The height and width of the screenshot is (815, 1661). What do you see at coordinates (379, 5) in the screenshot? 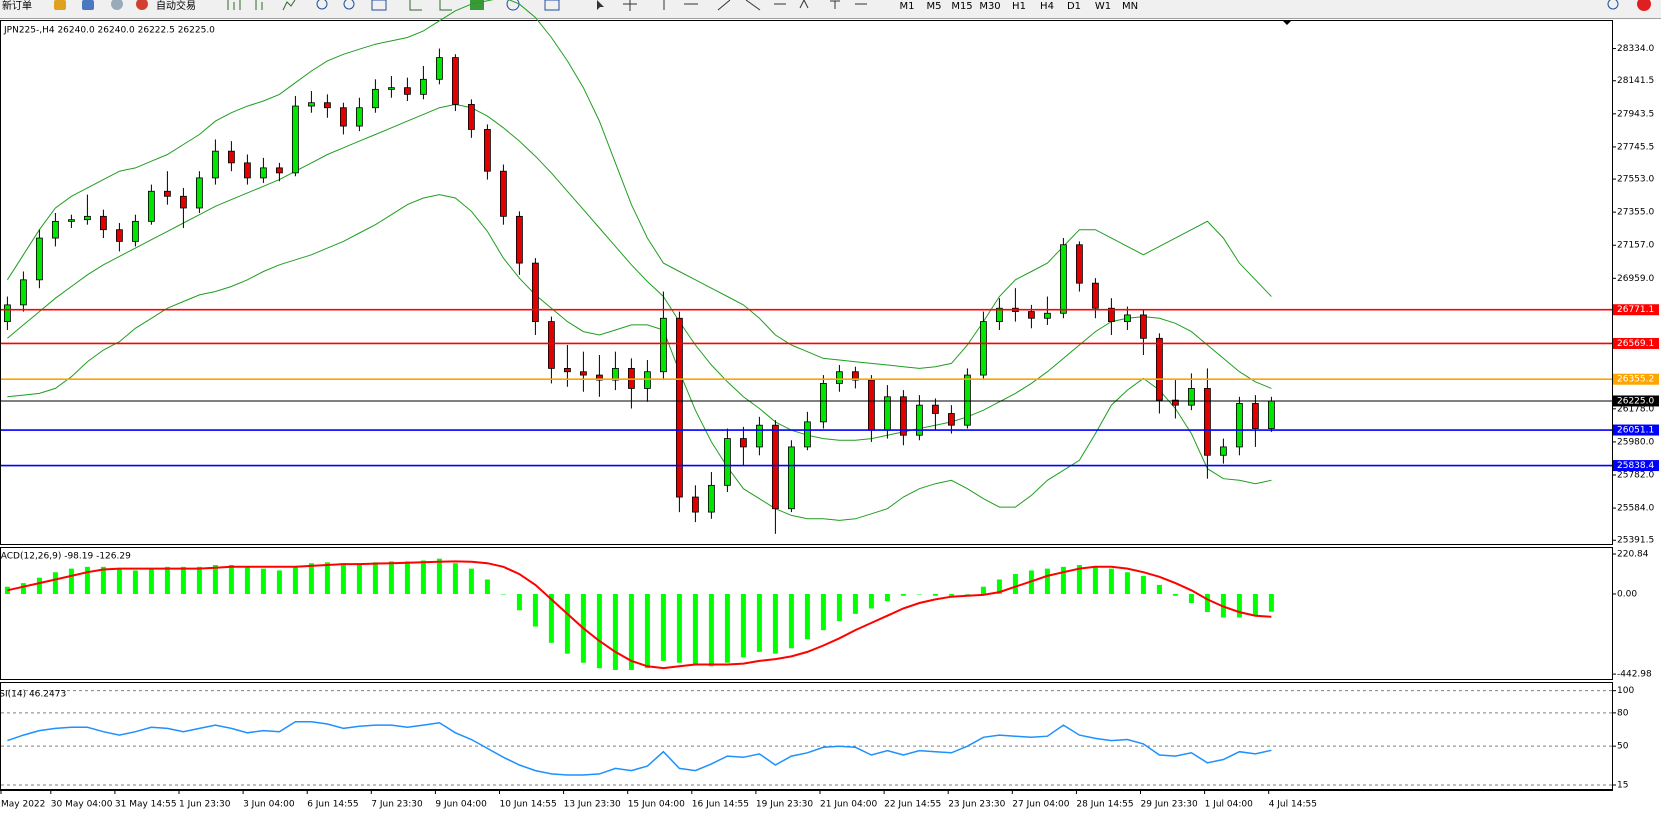
I see `tile-icon` at bounding box center [379, 5].